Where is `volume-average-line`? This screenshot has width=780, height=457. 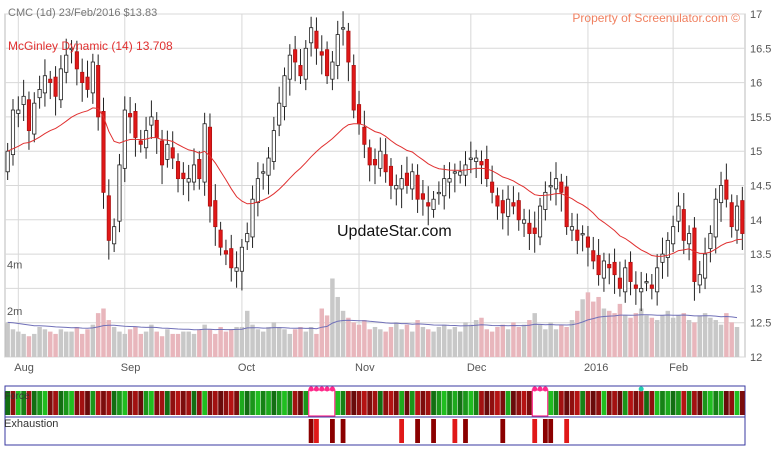 volume-average-line is located at coordinates (372, 322).